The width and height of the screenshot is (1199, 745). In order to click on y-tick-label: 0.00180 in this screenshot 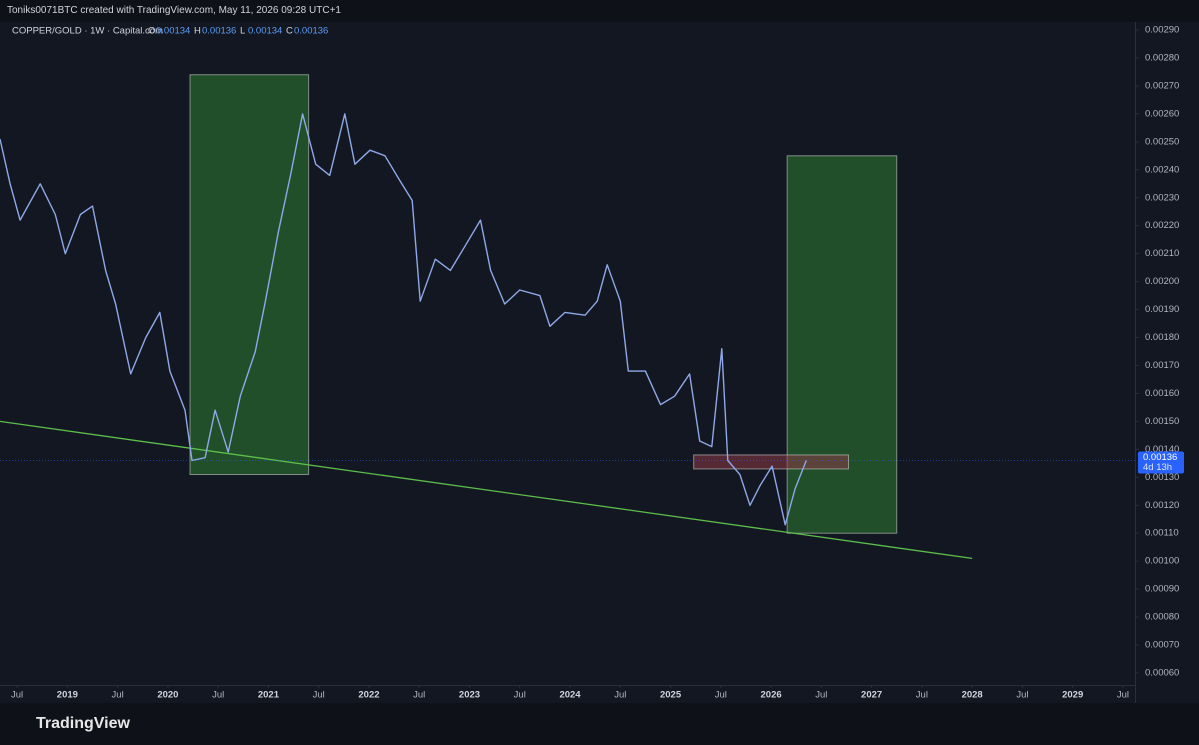, I will do `click(1162, 337)`.